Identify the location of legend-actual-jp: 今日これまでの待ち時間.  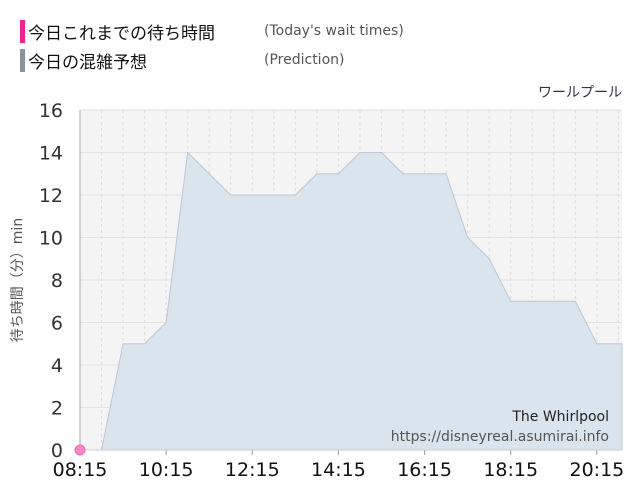
(121, 33).